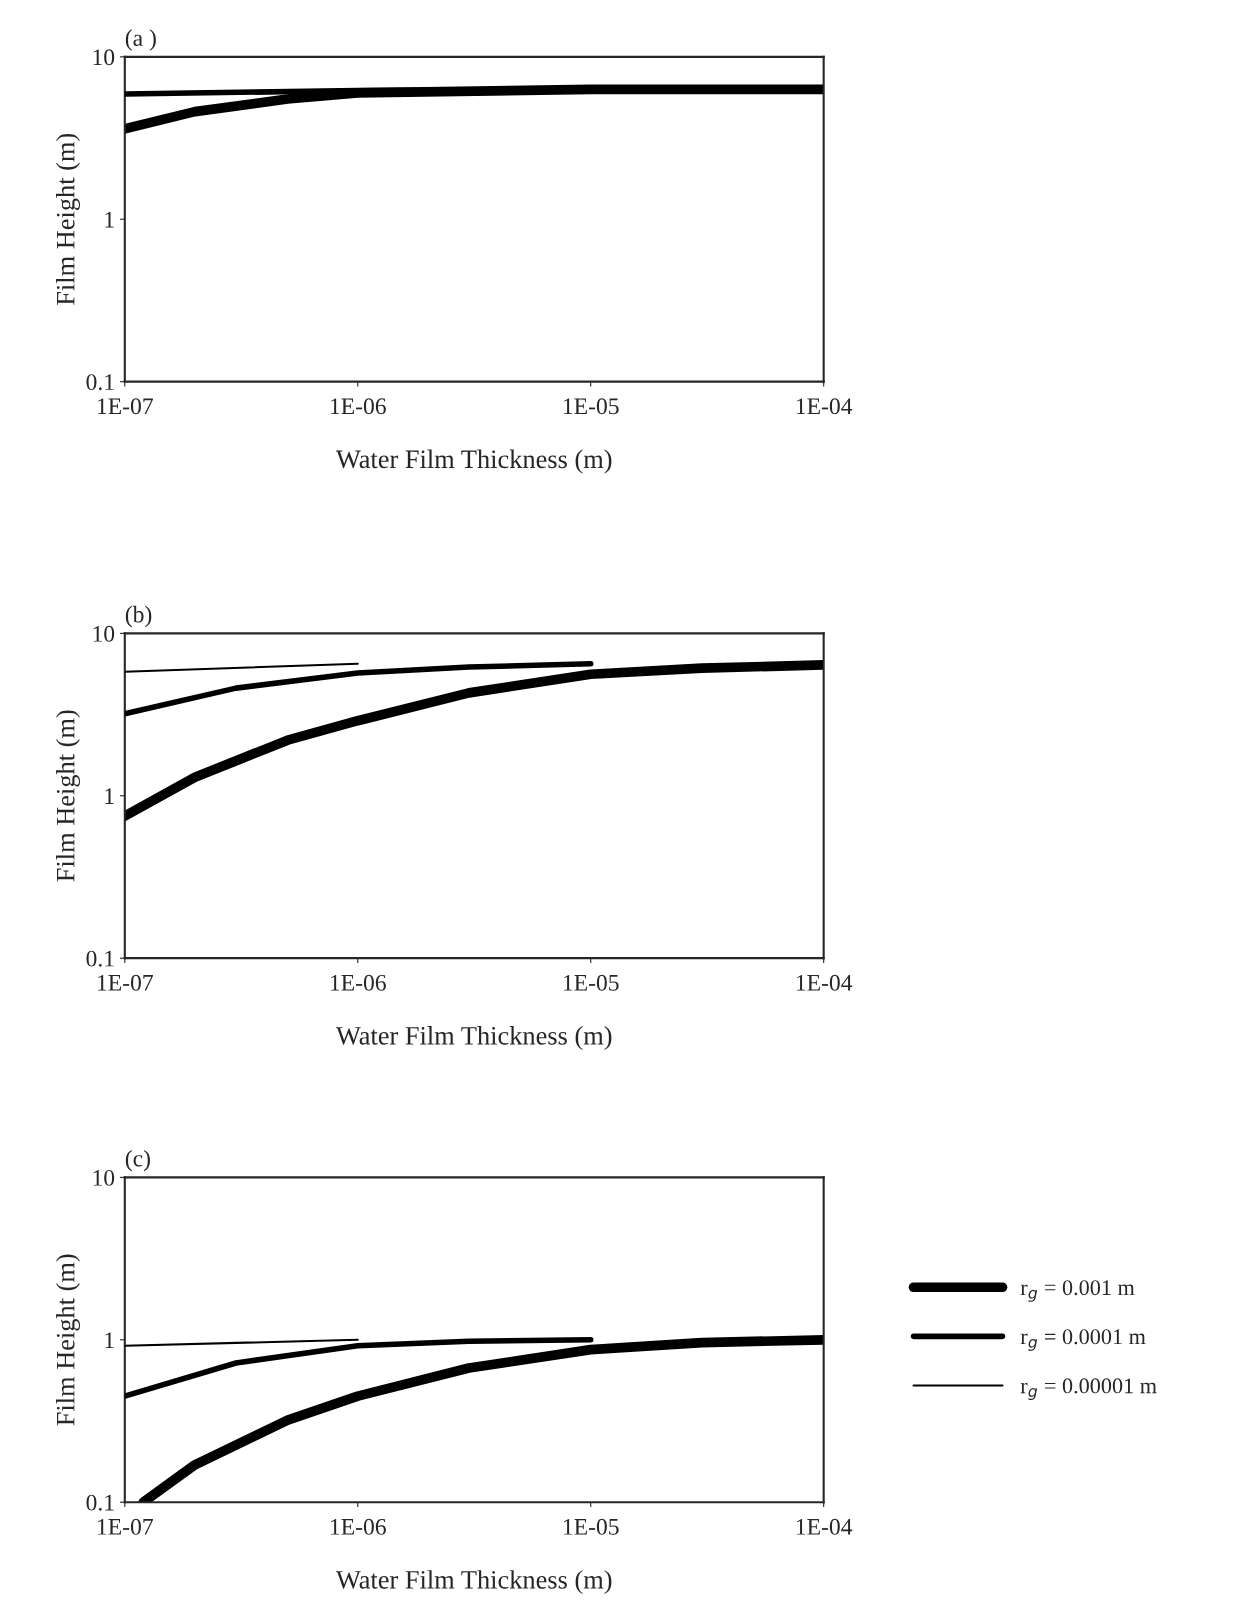  Describe the element at coordinates (137, 1160) in the screenshot. I see `chart-title: (c)` at that location.